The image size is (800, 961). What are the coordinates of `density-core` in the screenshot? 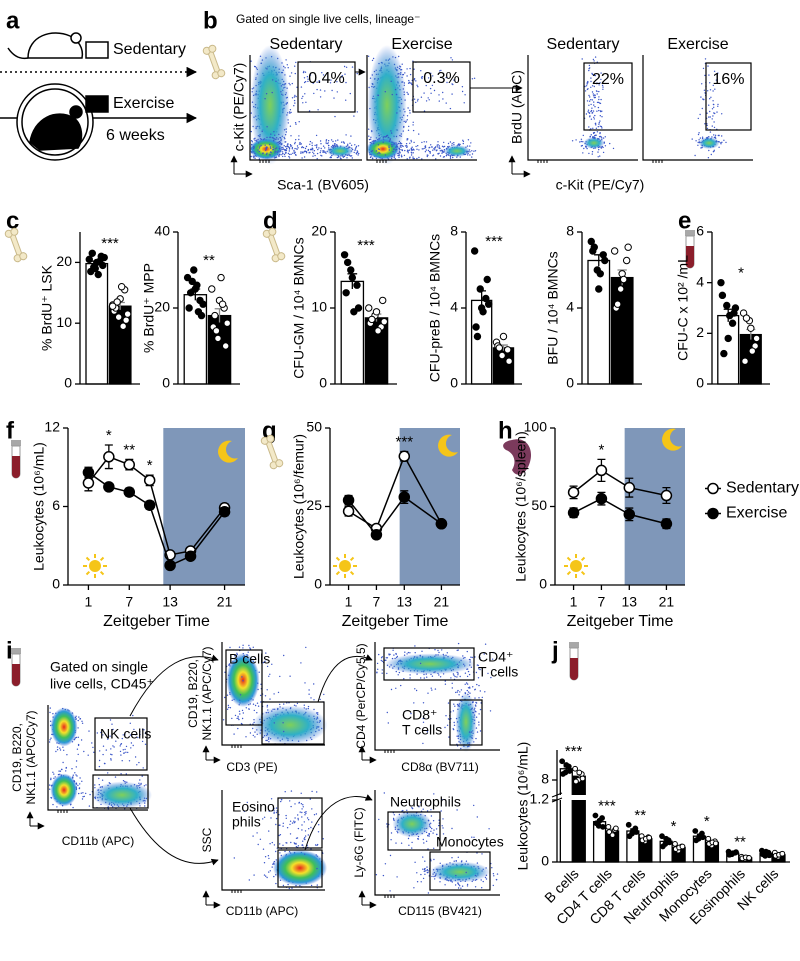 It's located at (122, 795).